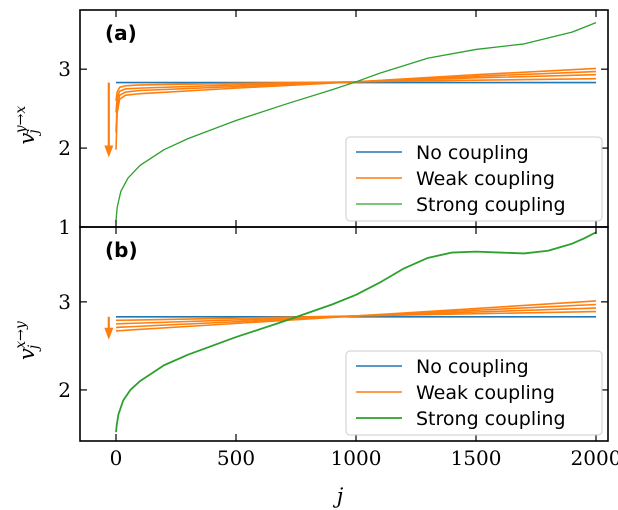 This screenshot has height=510, width=618. What do you see at coordinates (236, 458) in the screenshot?
I see `x-tick-label: 500` at bounding box center [236, 458].